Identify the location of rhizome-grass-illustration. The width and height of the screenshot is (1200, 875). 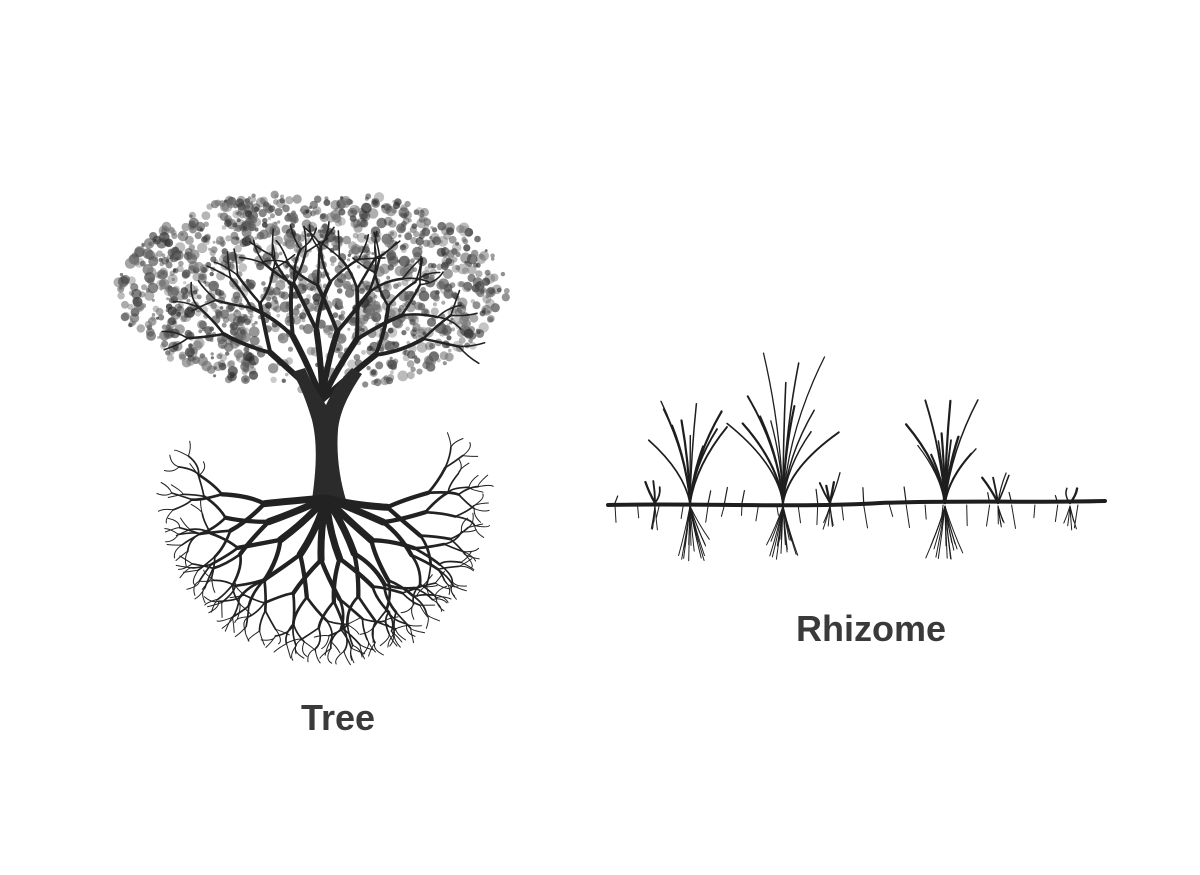
(856, 457).